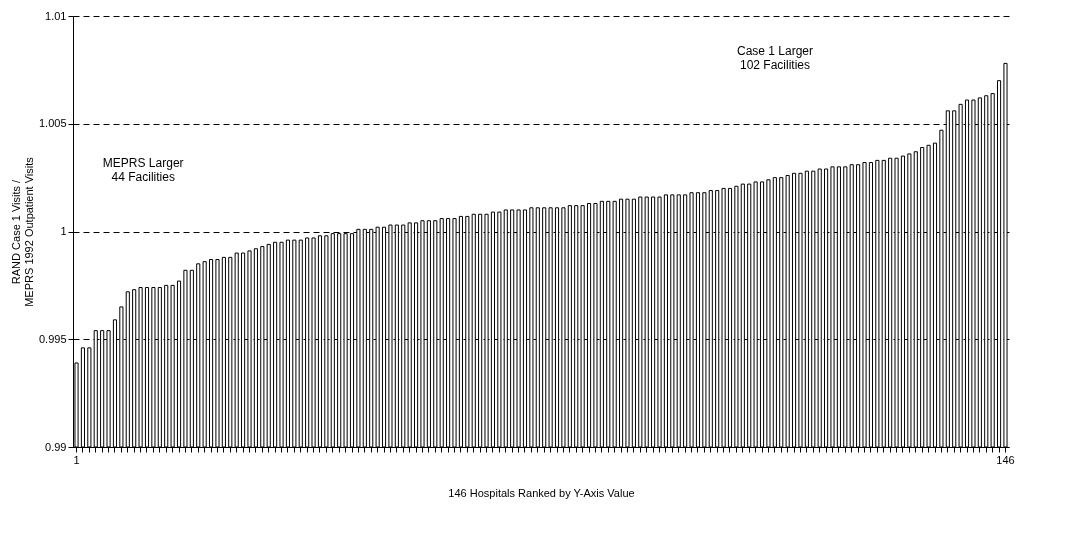 Image resolution: width=1077 pixels, height=550 pixels. I want to click on y-tick-label: 1.01, so click(56, 15).